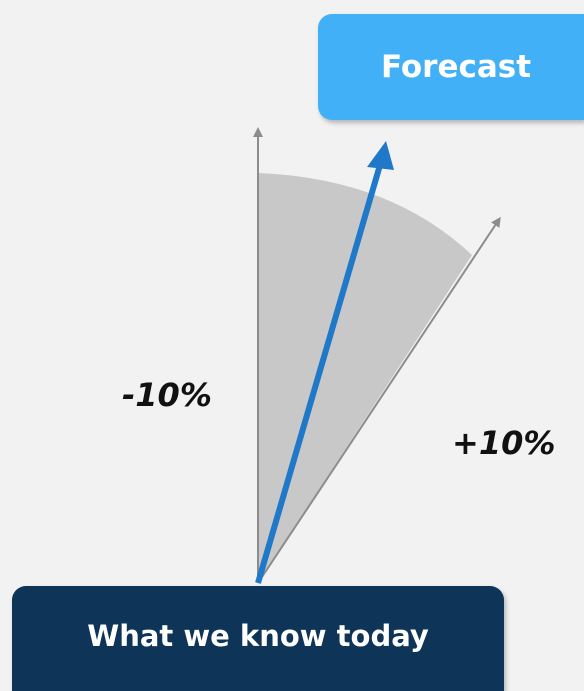 The height and width of the screenshot is (691, 584). Describe the element at coordinates (167, 395) in the screenshot. I see `minus-ten-percent-label: -10%` at that location.